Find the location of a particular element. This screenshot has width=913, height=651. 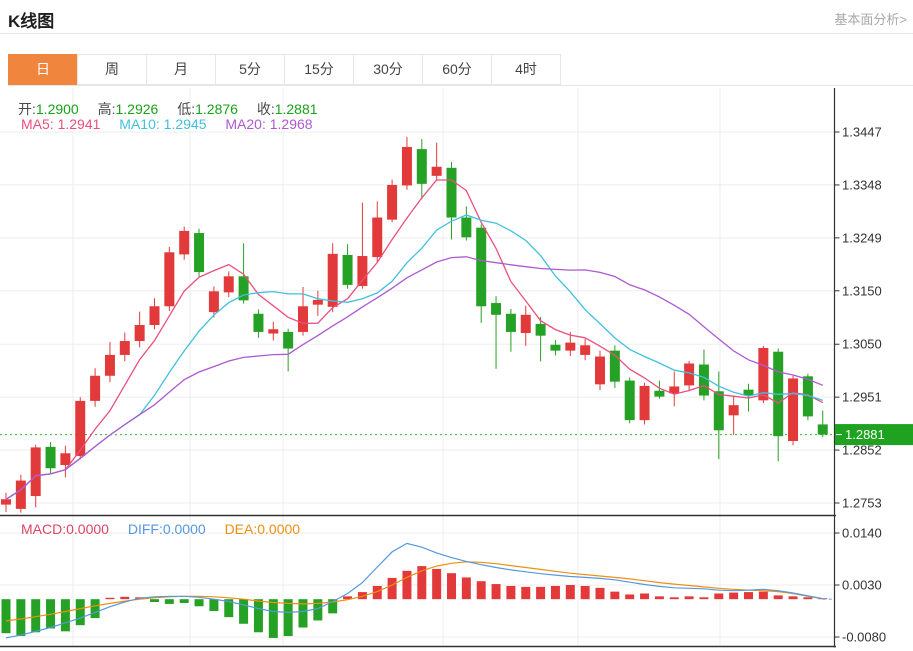

tab-4hour: 4时 is located at coordinates (526, 69).